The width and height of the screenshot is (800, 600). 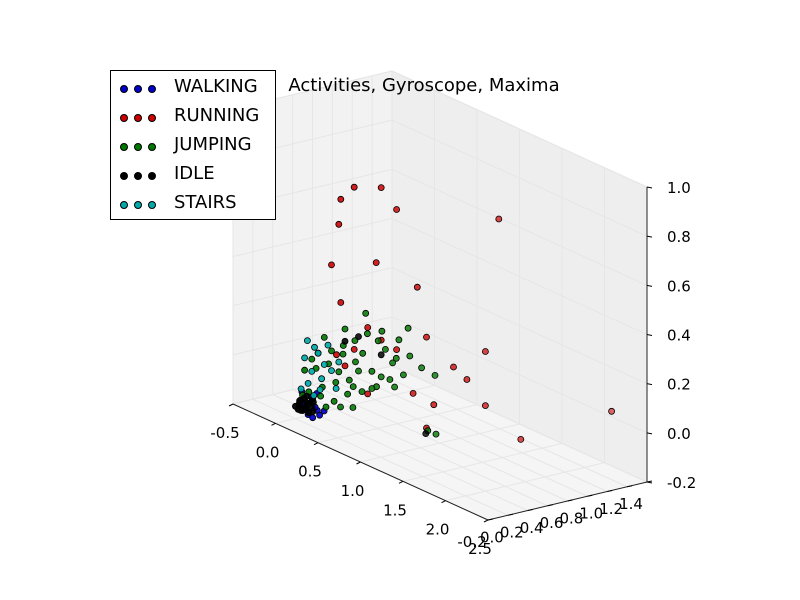 What do you see at coordinates (679, 286) in the screenshot?
I see `z-tick-label: 0.6` at bounding box center [679, 286].